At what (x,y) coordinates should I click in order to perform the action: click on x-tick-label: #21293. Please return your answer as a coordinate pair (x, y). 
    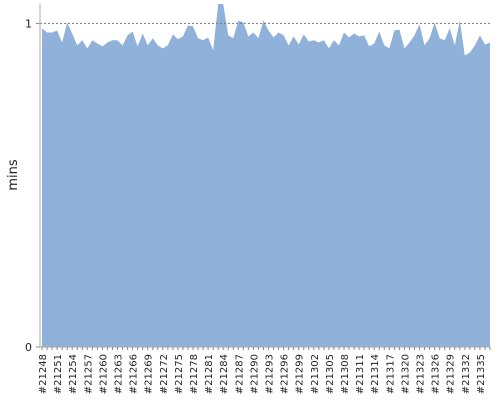
    Looking at the image, I should click on (270, 374).